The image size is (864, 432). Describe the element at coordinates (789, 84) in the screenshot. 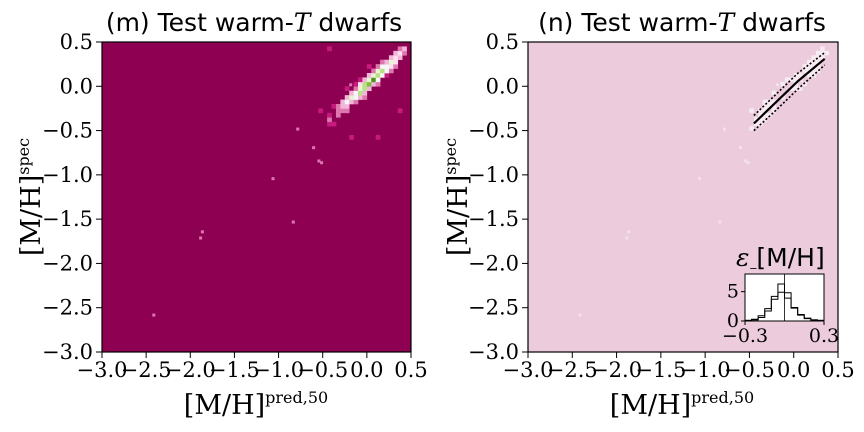

I see `upper-percentile-line` at that location.